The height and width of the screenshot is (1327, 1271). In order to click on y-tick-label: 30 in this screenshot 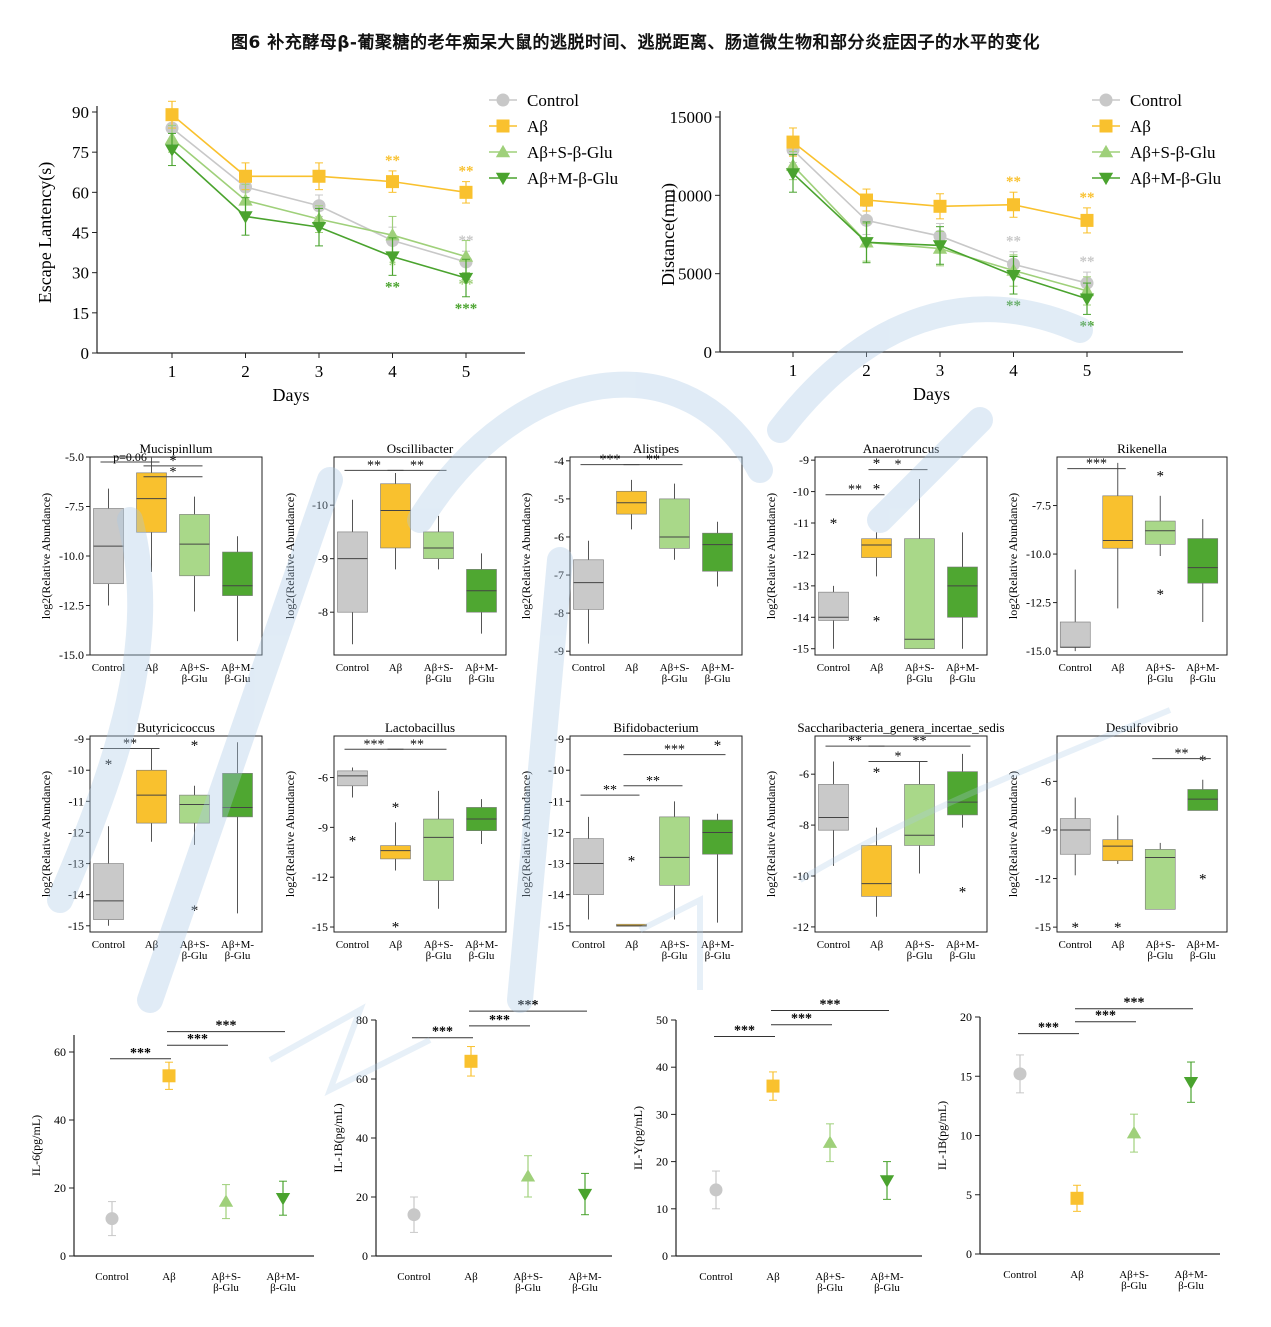, I will do `click(662, 1114)`.